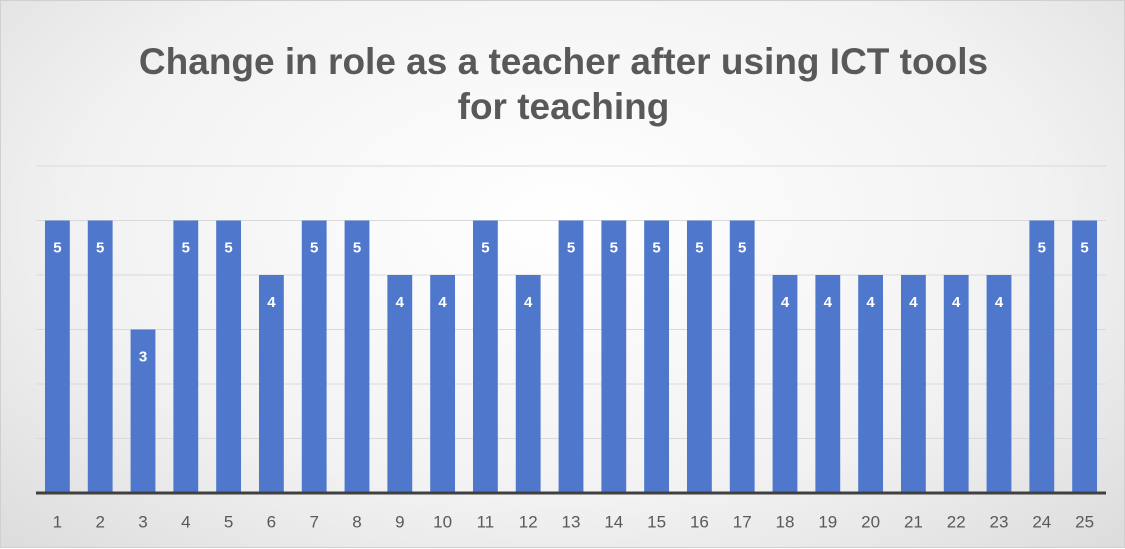  I want to click on x-tick-label: 5, so click(228, 521).